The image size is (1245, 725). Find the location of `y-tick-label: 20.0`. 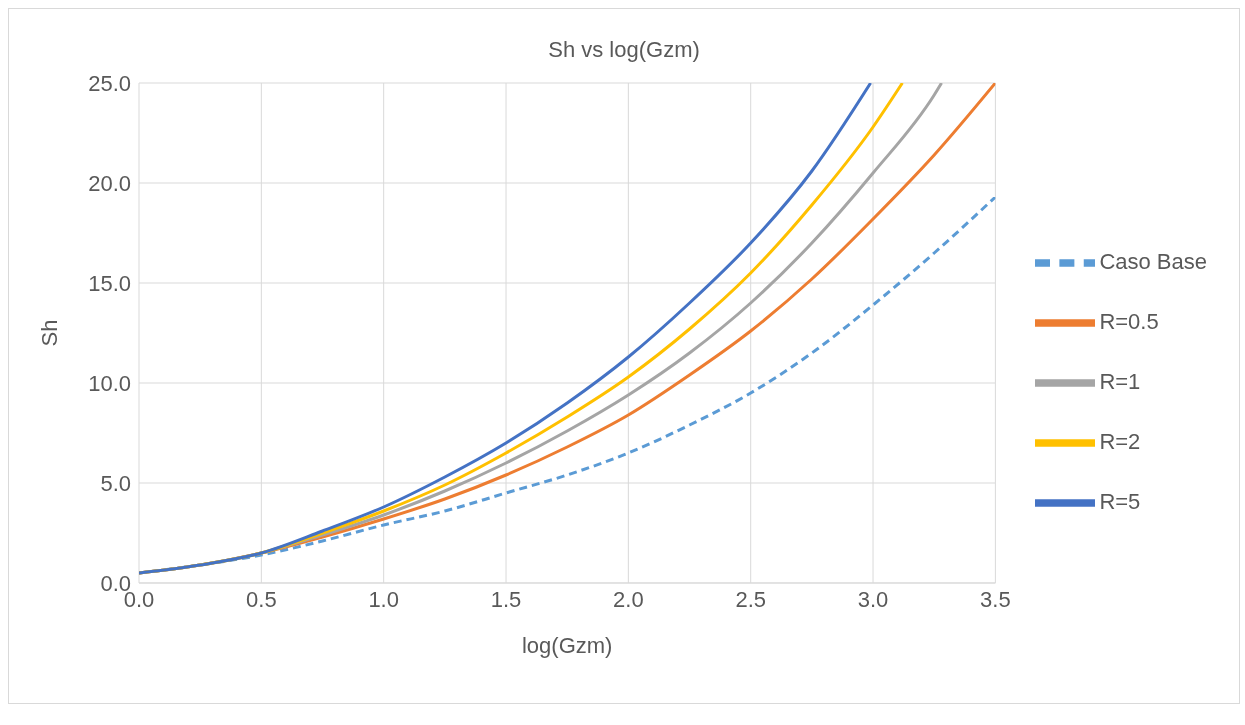

y-tick-label: 20.0 is located at coordinates (109, 183).